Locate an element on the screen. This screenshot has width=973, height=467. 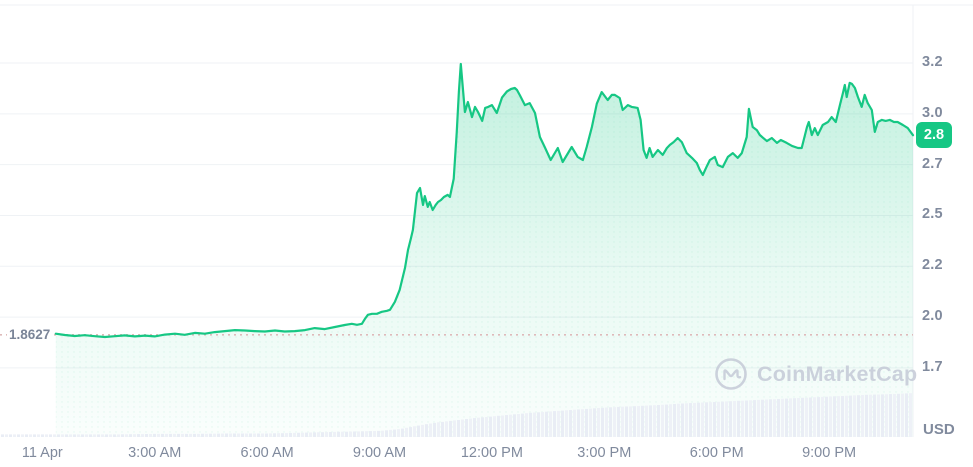
current-price-badge: 2.8 is located at coordinates (934, 135).